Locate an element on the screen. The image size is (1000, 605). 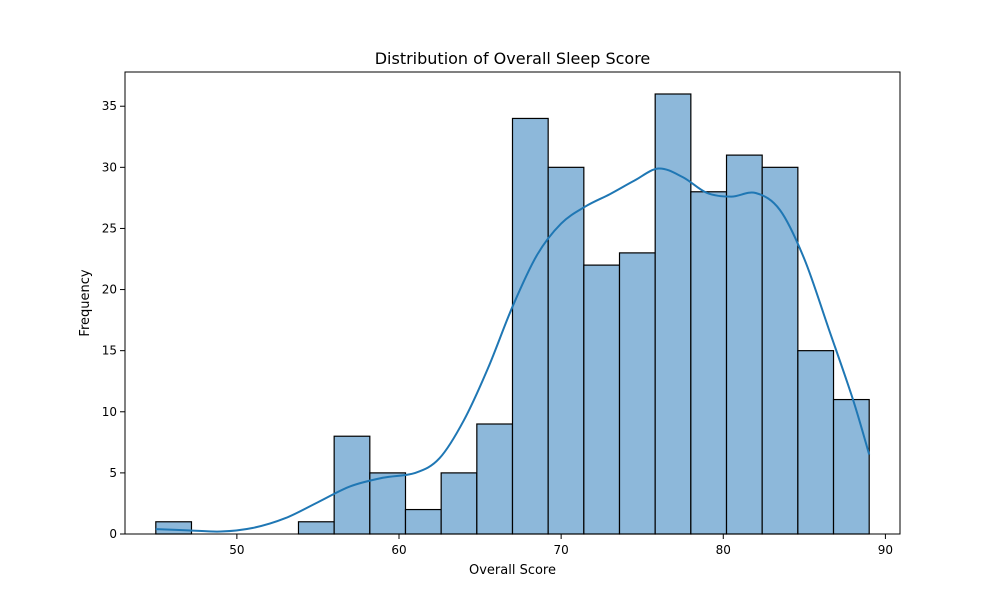
y-tick-label: 35 is located at coordinates (109, 106).